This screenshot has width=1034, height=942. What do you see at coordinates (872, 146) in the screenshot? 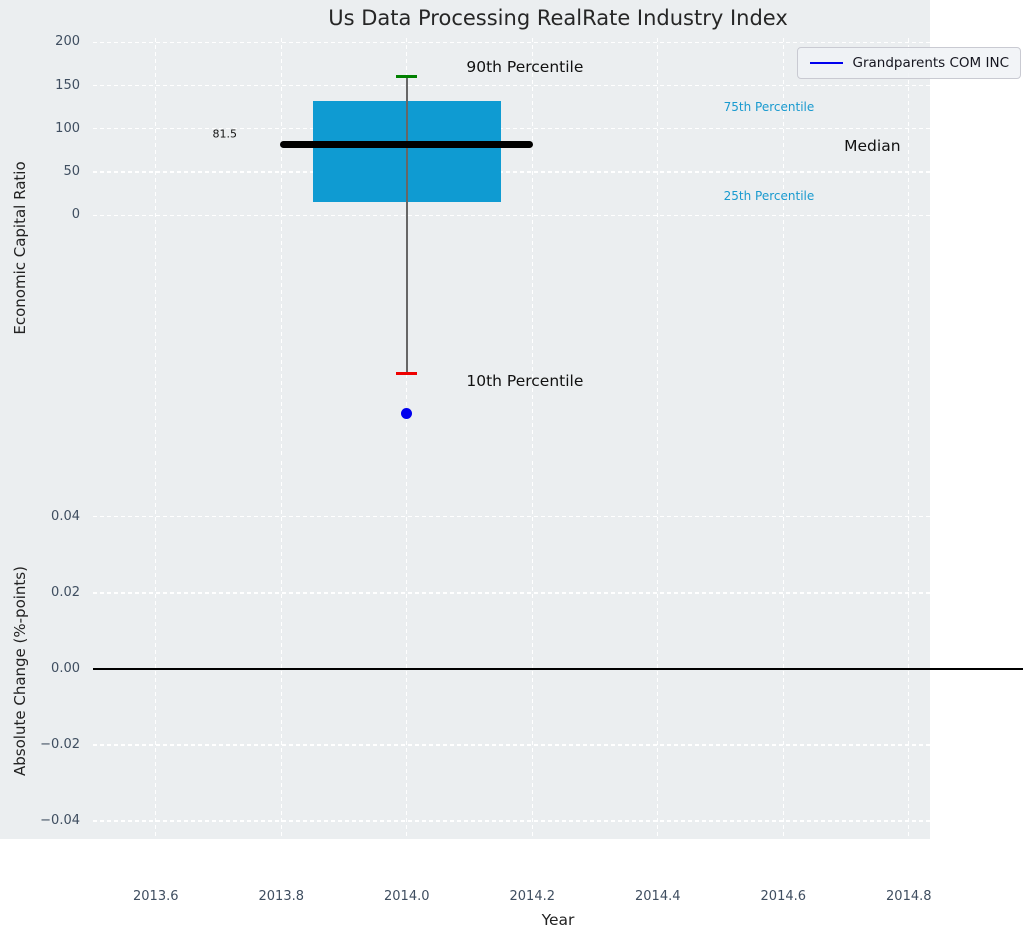
I see `annotation-median: Median` at bounding box center [872, 146].